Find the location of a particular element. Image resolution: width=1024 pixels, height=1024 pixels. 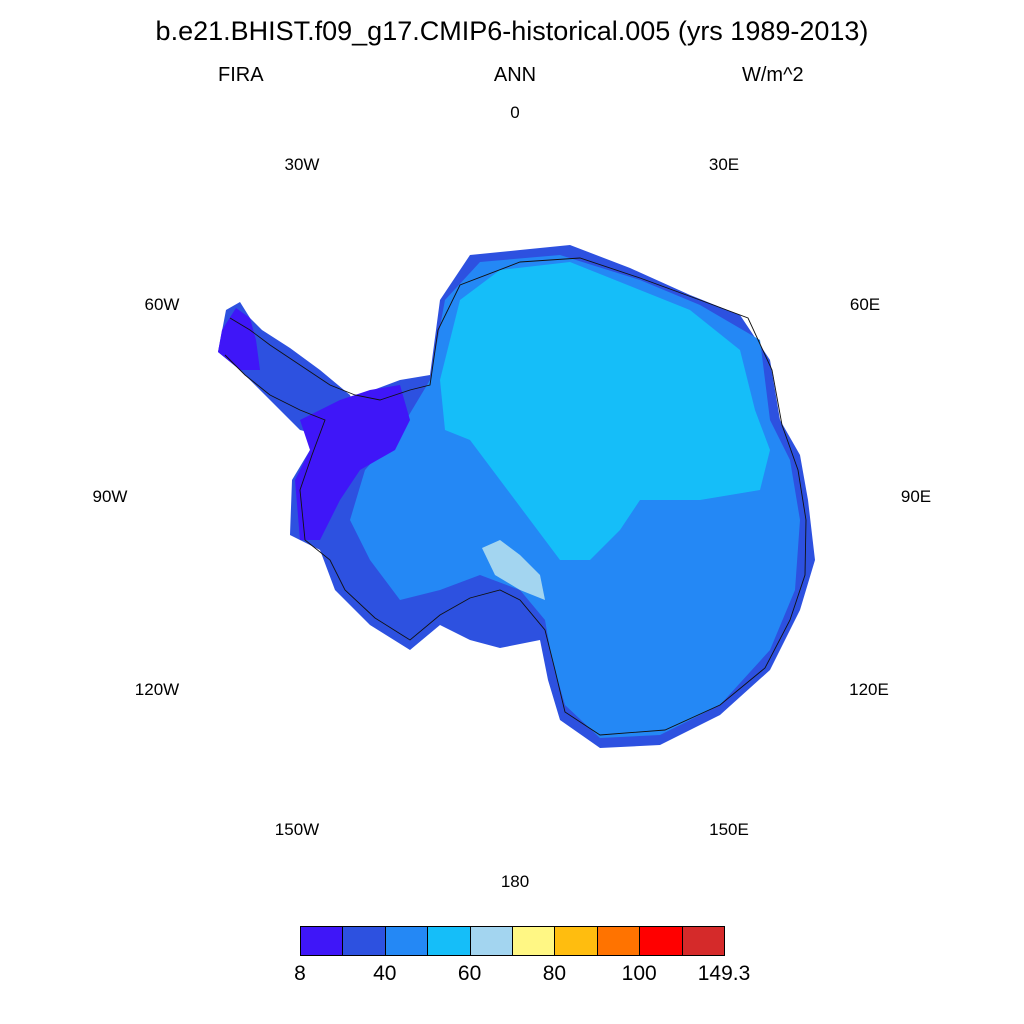

colorbar-label: 40 is located at coordinates (385, 973).